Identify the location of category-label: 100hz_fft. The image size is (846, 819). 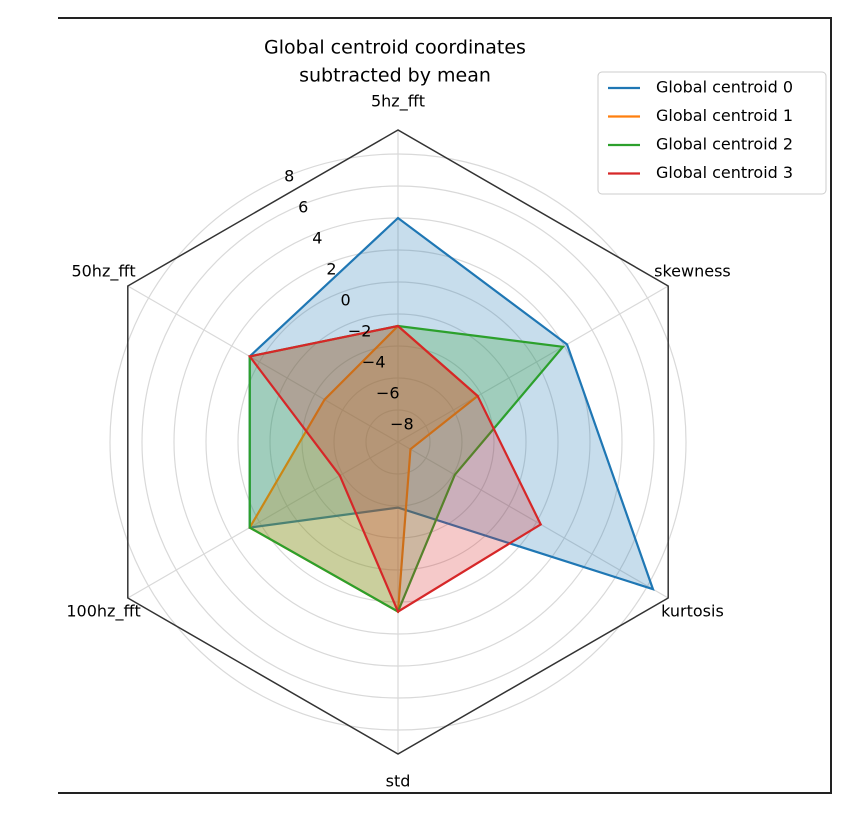
(103, 612).